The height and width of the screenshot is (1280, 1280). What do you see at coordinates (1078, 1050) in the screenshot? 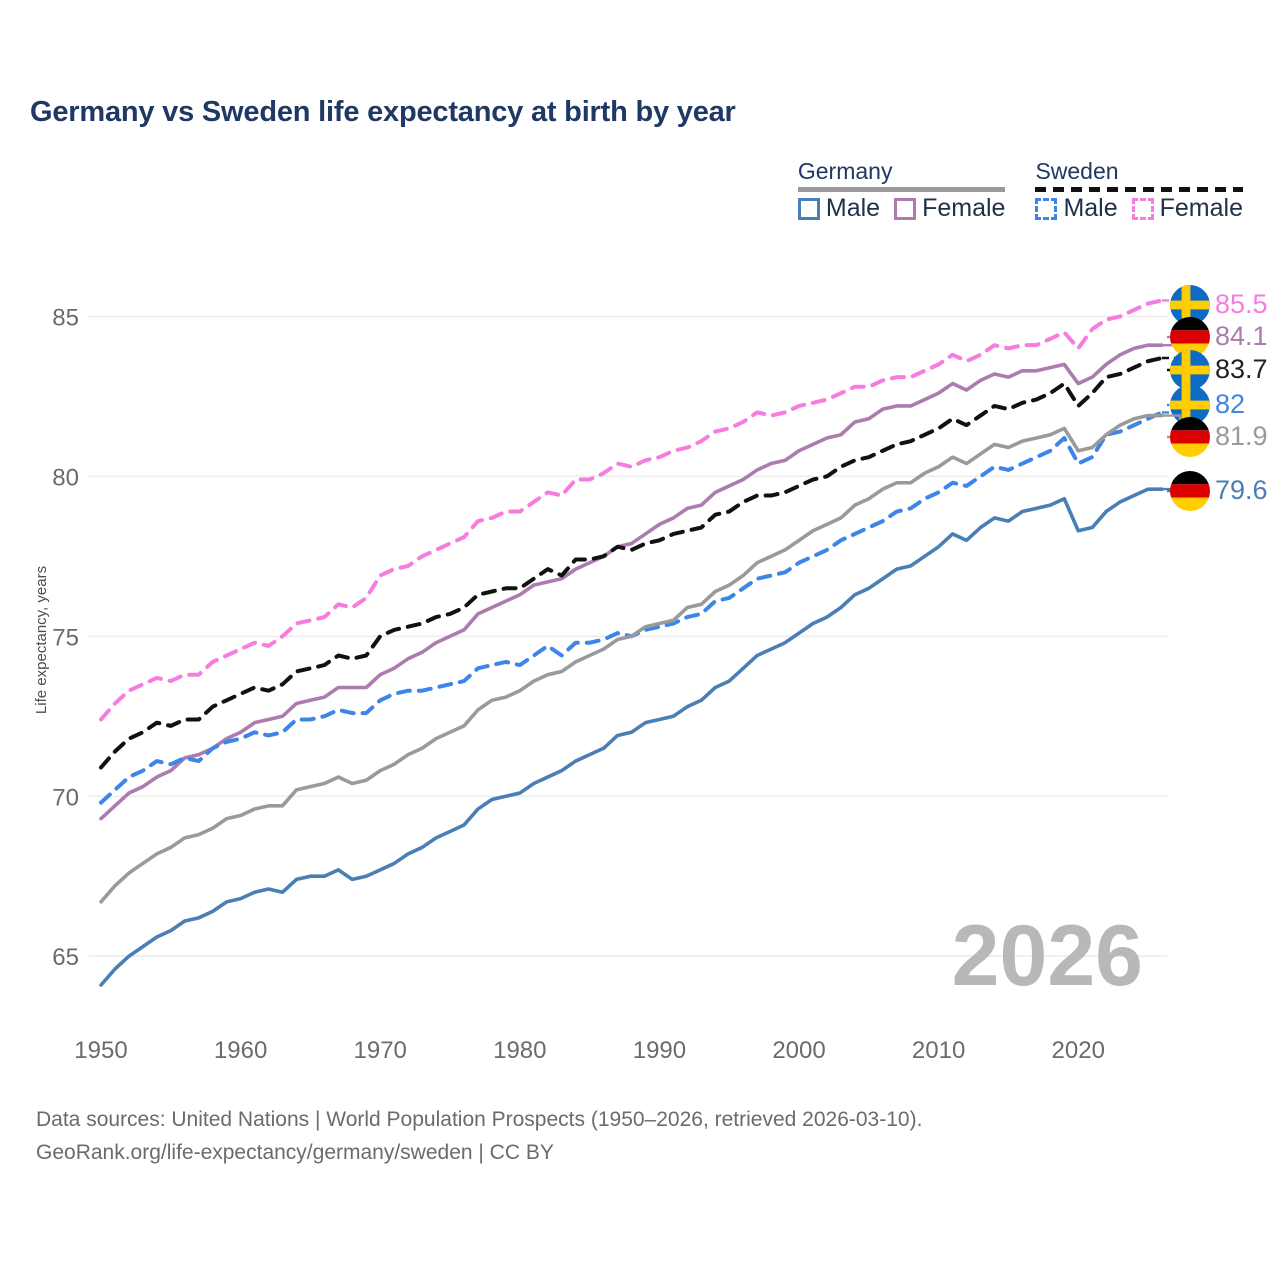
I see `x-tick-label: 2020` at bounding box center [1078, 1050].